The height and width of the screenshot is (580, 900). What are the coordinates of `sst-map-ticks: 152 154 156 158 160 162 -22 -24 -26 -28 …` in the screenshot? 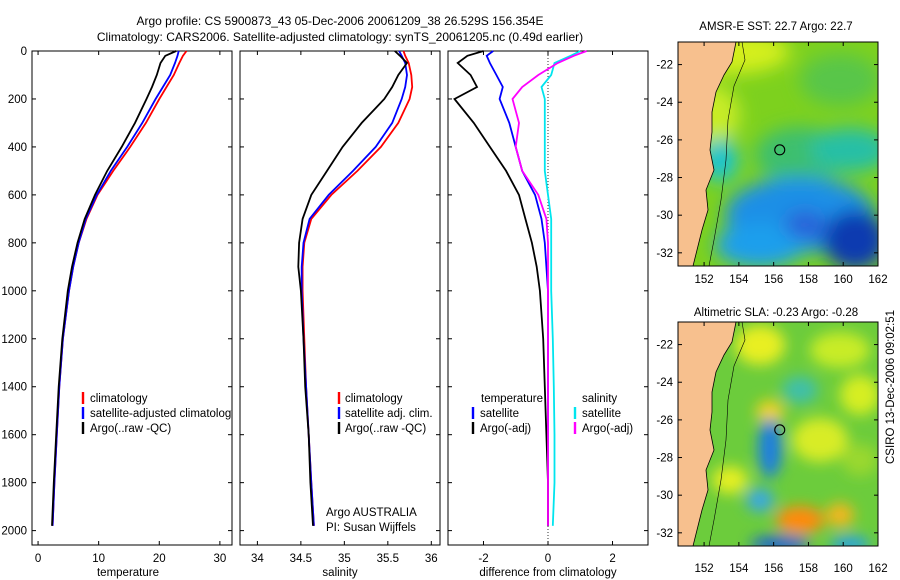 It's located at (771, 173).